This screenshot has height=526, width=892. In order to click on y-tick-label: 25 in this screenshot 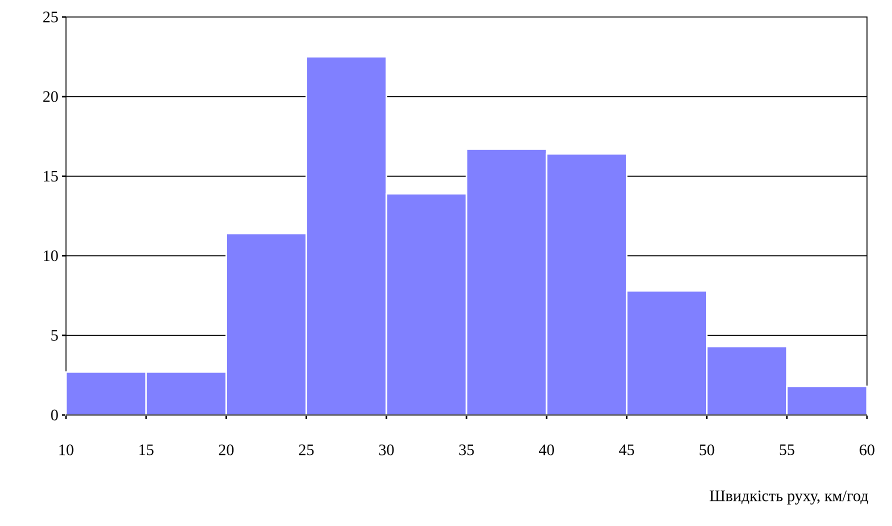, I will do `click(50, 17)`.